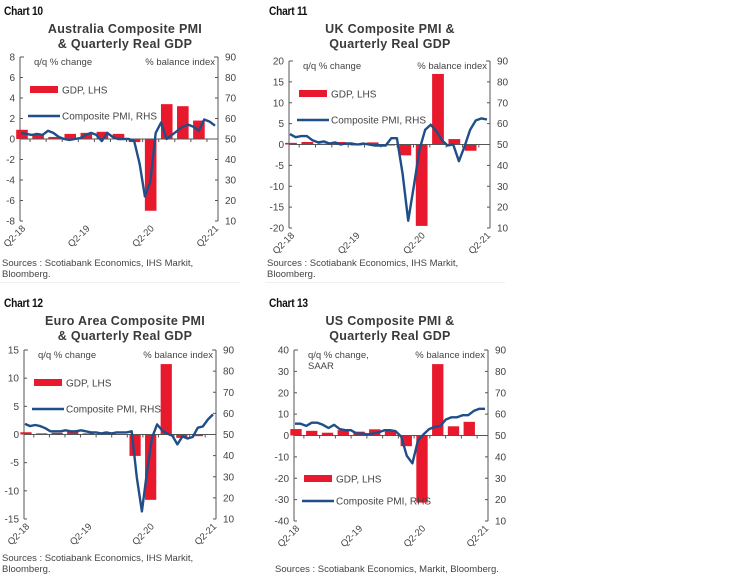  I want to click on chart-number: Chart 13, so click(288, 303).